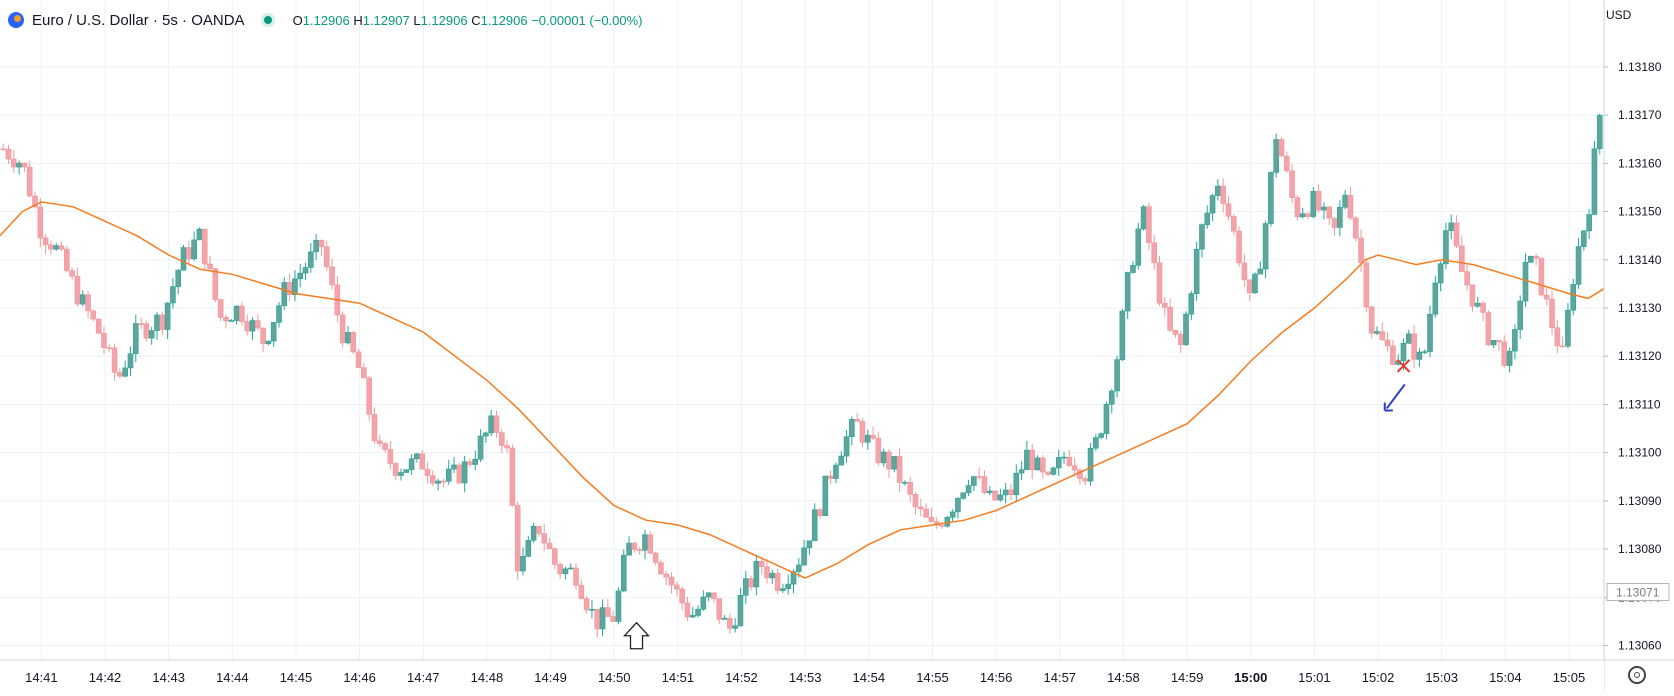 The height and width of the screenshot is (696, 1674). Describe the element at coordinates (267, 20) in the screenshot. I see `market-status-icon` at that location.